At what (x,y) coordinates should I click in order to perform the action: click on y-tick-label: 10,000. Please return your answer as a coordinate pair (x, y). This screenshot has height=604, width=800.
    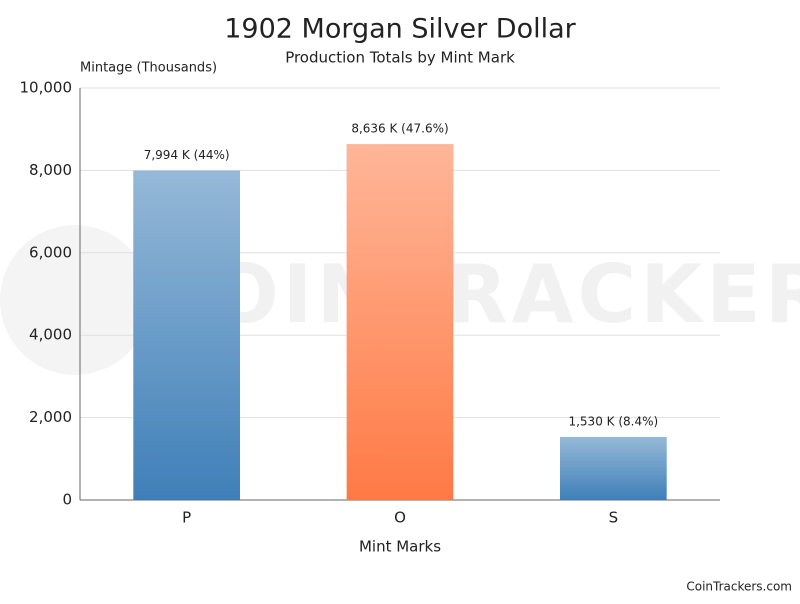
    Looking at the image, I should click on (46, 88).